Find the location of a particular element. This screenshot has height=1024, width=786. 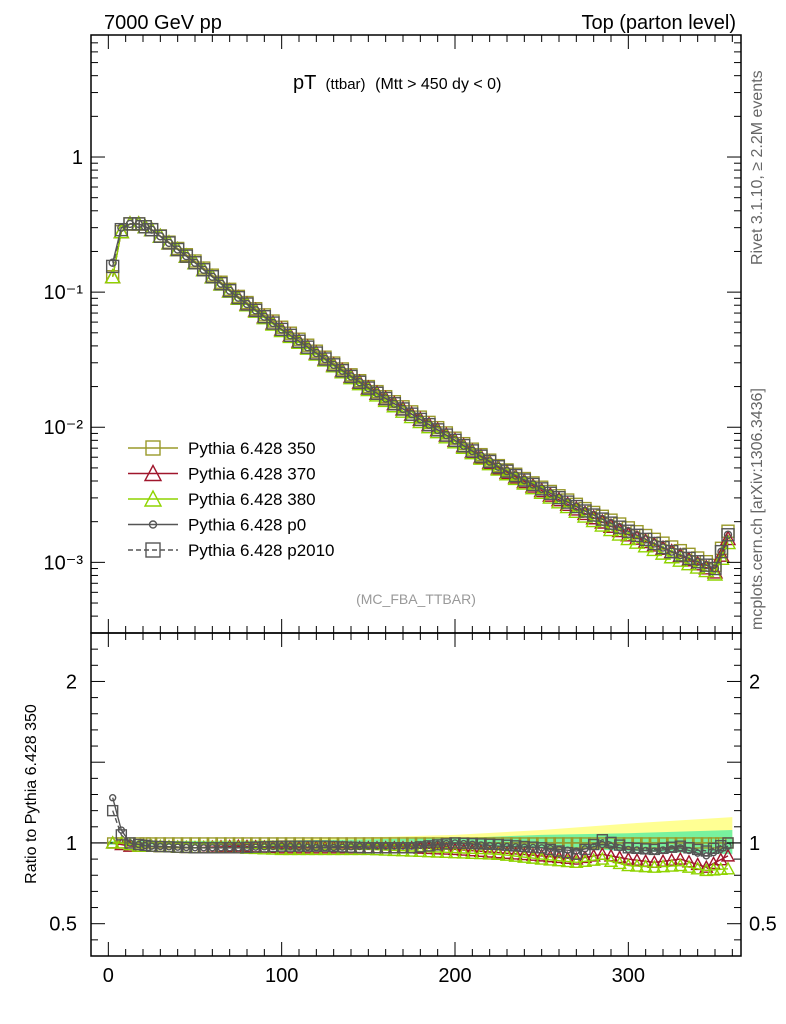

chart-title-sub: (ttbar) is located at coordinates (346, 84).